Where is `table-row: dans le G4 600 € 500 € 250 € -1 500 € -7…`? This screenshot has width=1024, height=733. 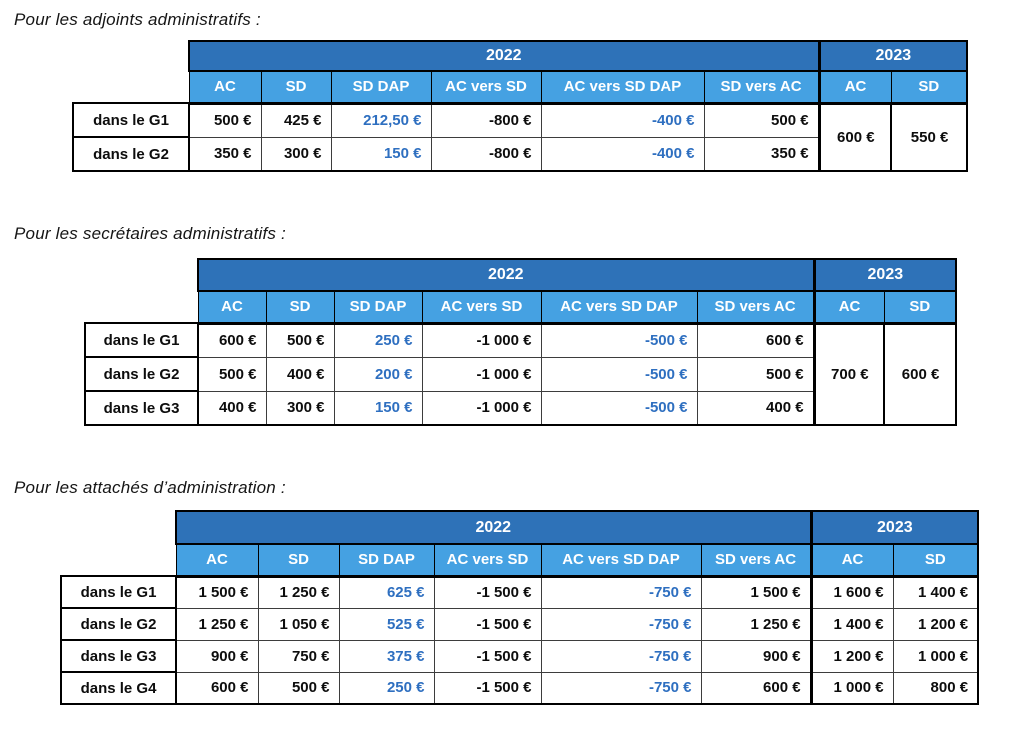
table-row: dans le G4 600 € 500 € 250 € -1 500 € -7… is located at coordinates (520, 688).